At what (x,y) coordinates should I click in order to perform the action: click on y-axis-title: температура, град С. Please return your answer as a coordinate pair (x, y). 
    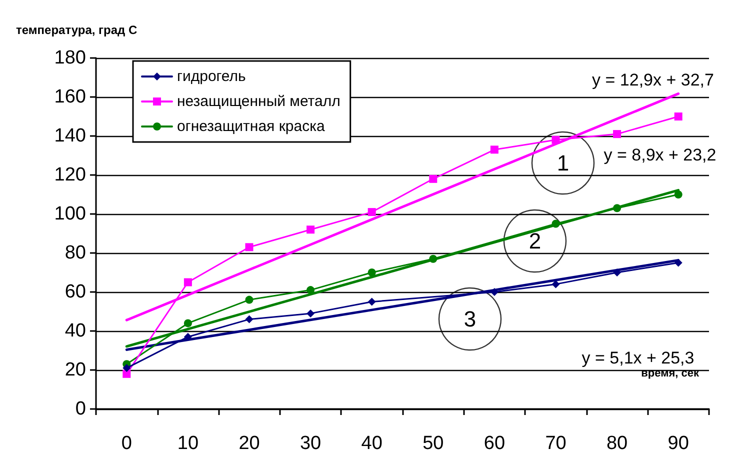
    Looking at the image, I should click on (77, 30).